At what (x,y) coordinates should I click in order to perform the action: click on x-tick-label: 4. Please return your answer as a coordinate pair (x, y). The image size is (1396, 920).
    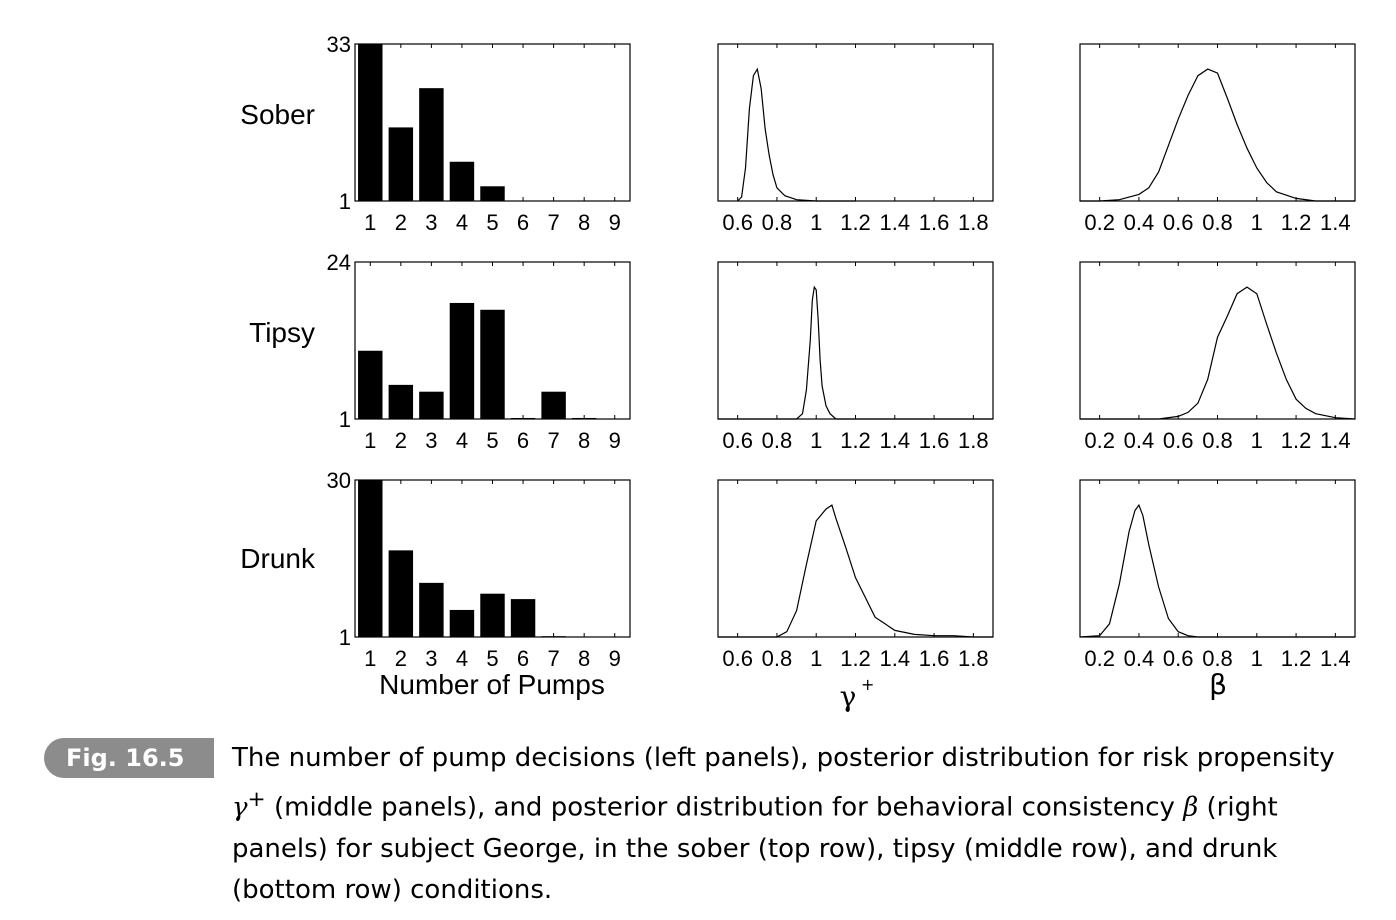
    Looking at the image, I should click on (462, 658).